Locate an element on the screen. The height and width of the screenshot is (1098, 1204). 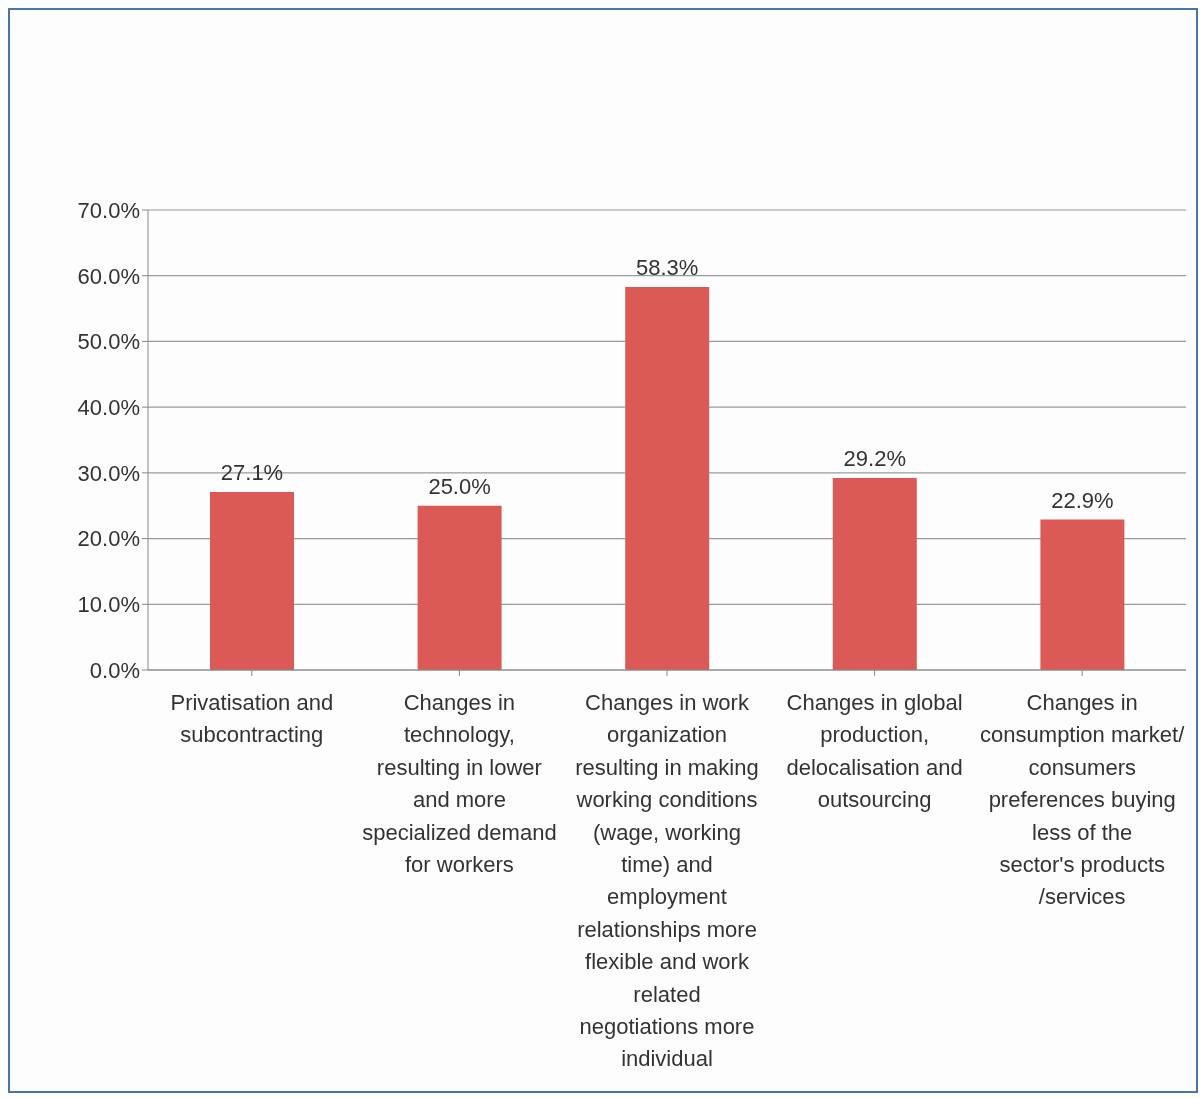
y-tick-label: 30.0% is located at coordinates (108, 473).